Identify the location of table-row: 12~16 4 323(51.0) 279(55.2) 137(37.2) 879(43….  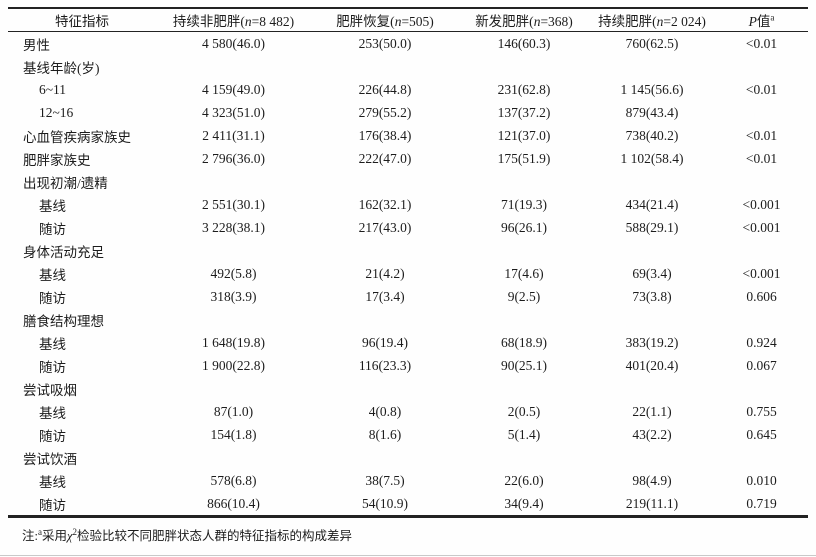
(408, 112).